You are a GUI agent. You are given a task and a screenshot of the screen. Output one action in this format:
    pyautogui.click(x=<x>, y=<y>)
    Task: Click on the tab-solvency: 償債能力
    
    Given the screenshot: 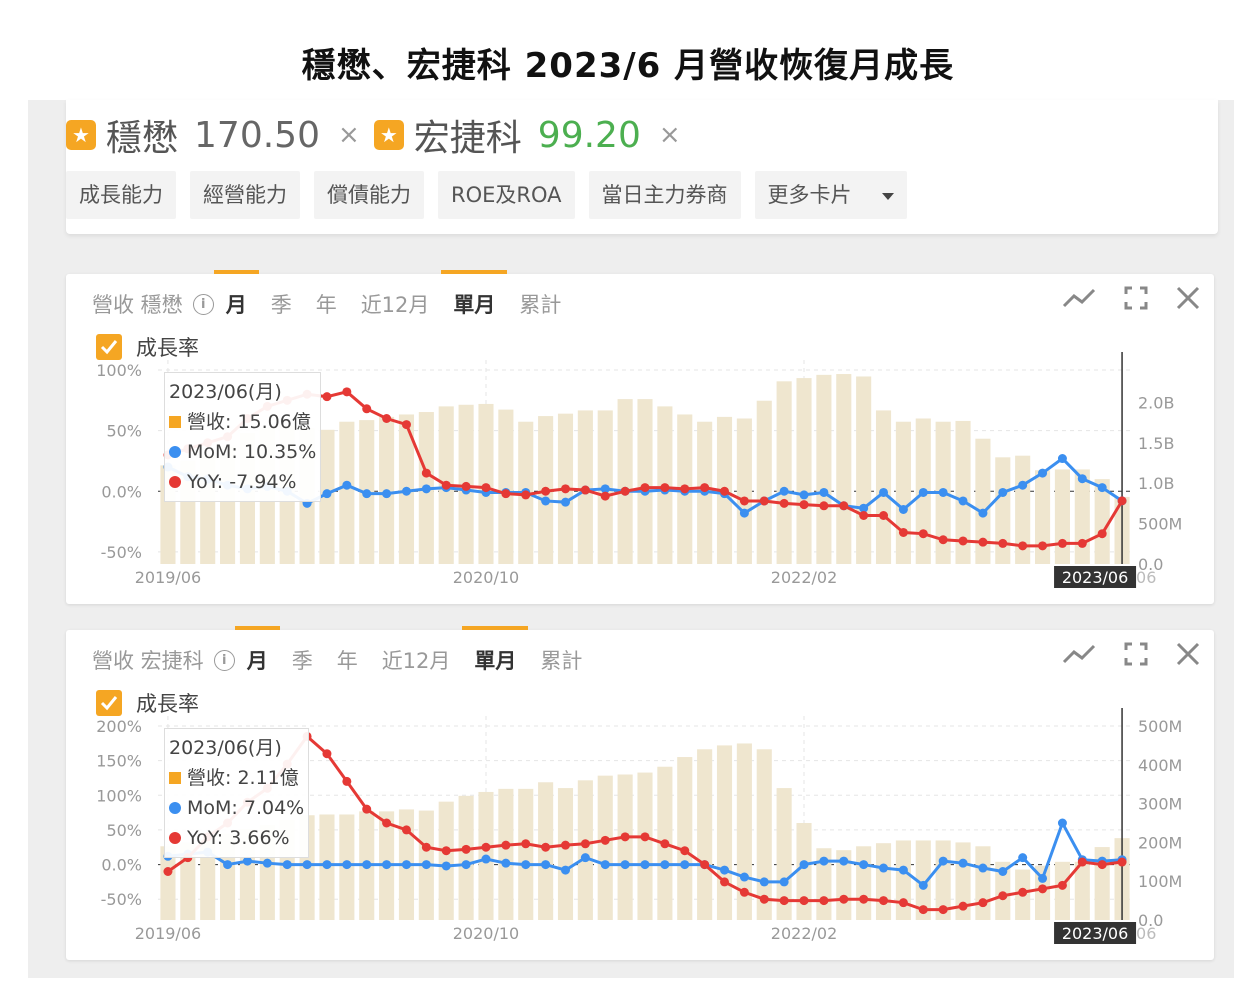 What is the action you would take?
    pyautogui.click(x=369, y=195)
    